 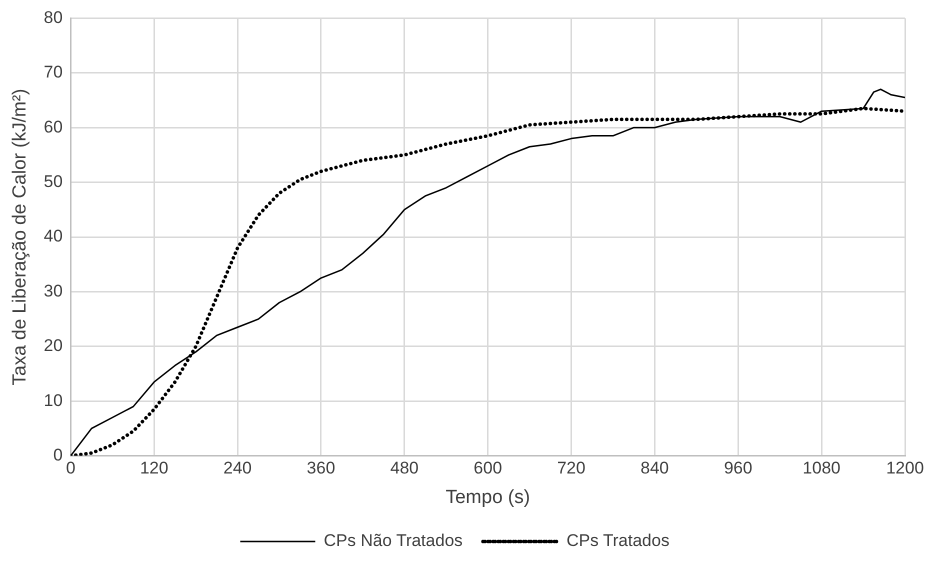 I want to click on x-tick-label: 120, so click(x=154, y=468).